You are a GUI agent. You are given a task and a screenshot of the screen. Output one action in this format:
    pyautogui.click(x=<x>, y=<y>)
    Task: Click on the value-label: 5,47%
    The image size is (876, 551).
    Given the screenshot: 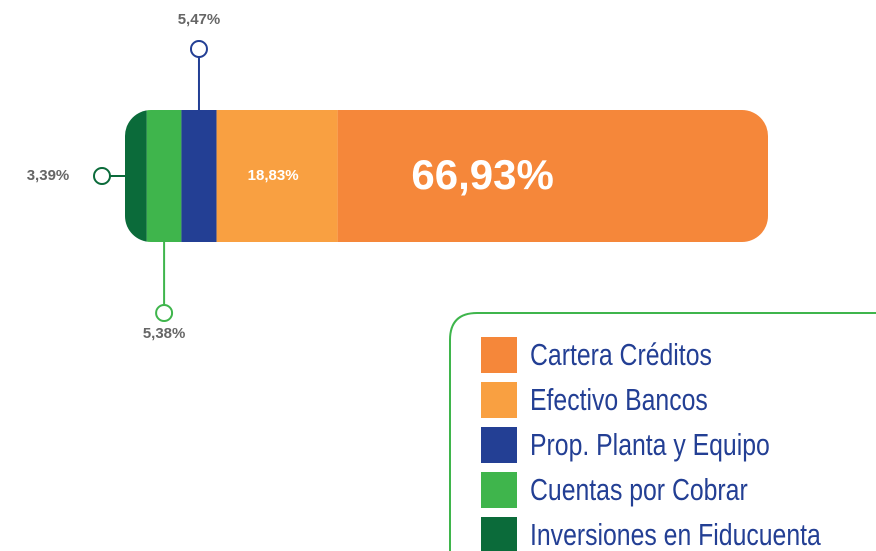 What is the action you would take?
    pyautogui.click(x=199, y=19)
    